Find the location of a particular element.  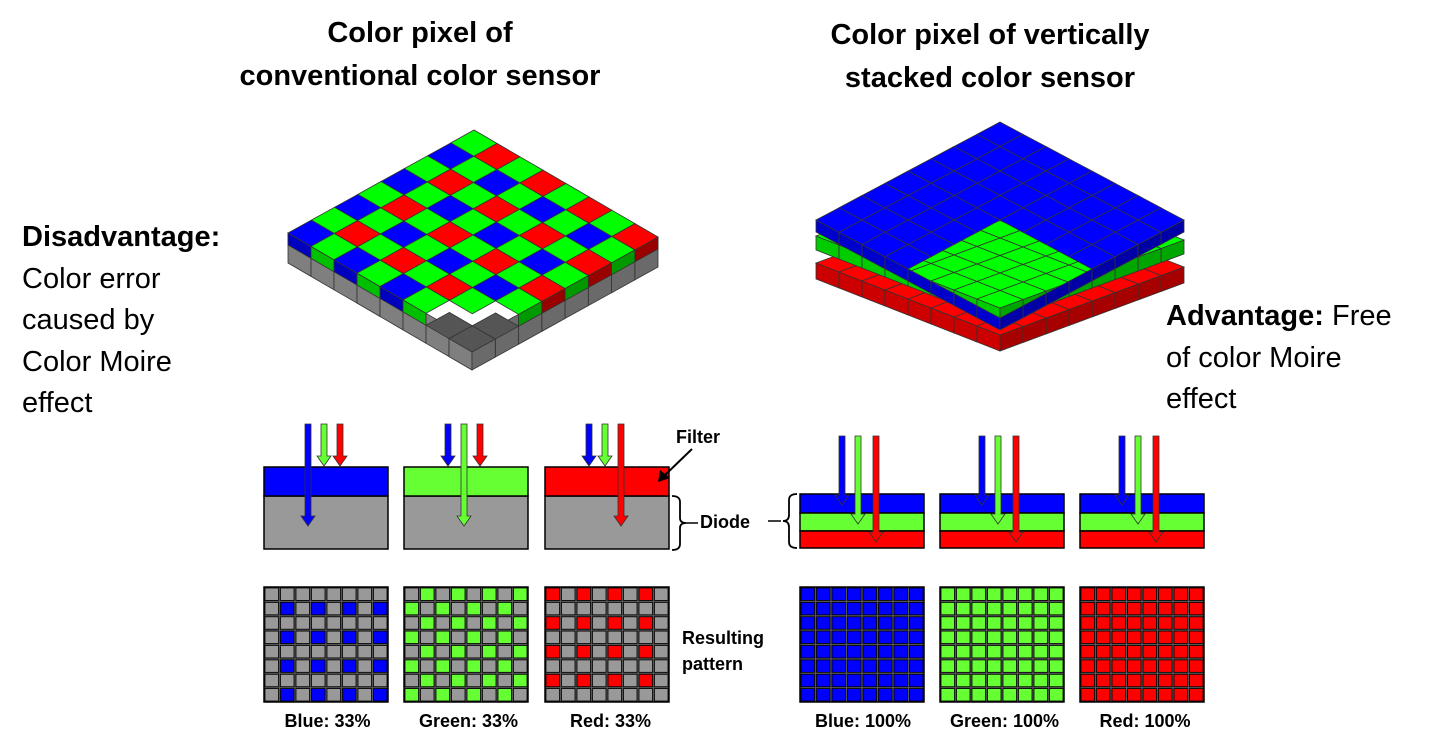

title-stacked-line2: stacked color sensor is located at coordinates (990, 78).